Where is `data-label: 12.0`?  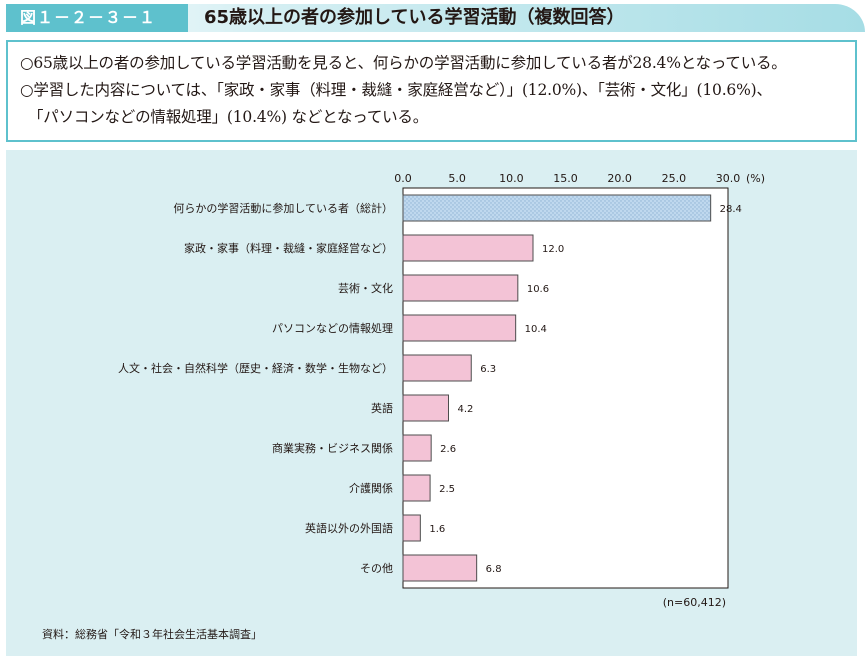
data-label: 12.0 is located at coordinates (553, 249).